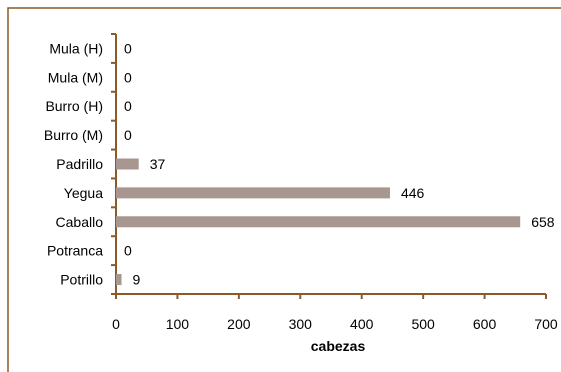 The image size is (561, 372). Describe the element at coordinates (338, 346) in the screenshot. I see `x-axis-title: cabezas` at that location.